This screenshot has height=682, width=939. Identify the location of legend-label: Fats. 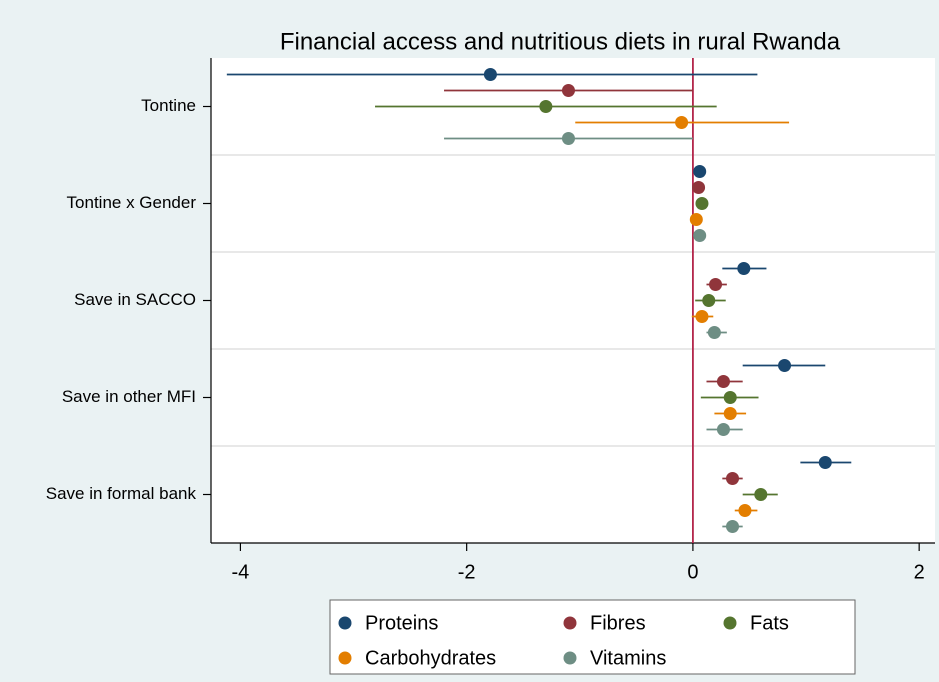
(769, 623).